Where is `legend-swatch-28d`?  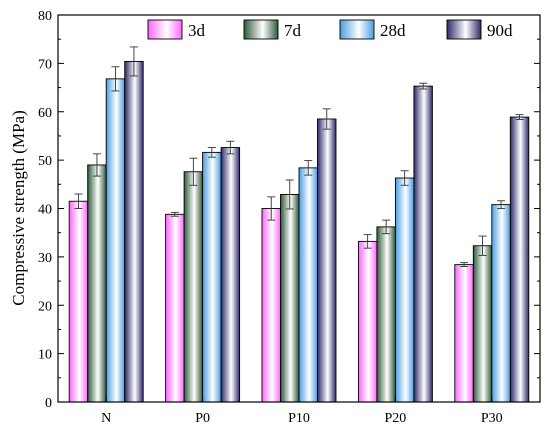
legend-swatch-28d is located at coordinates (357, 29).